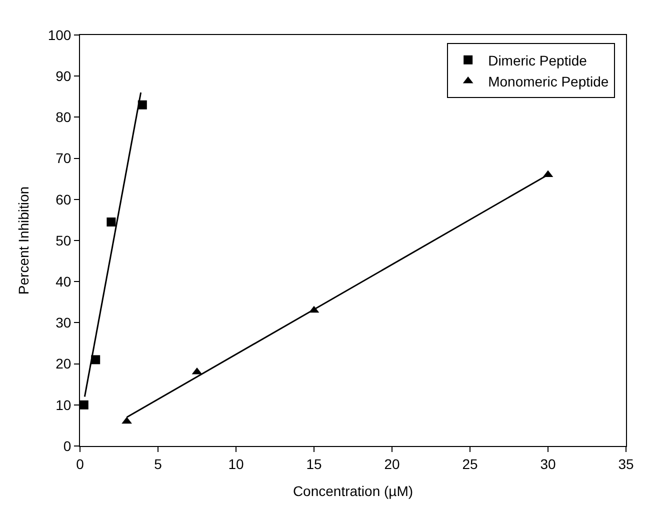  Describe the element at coordinates (60, 34) in the screenshot. I see `y-tick-label: 100` at that location.